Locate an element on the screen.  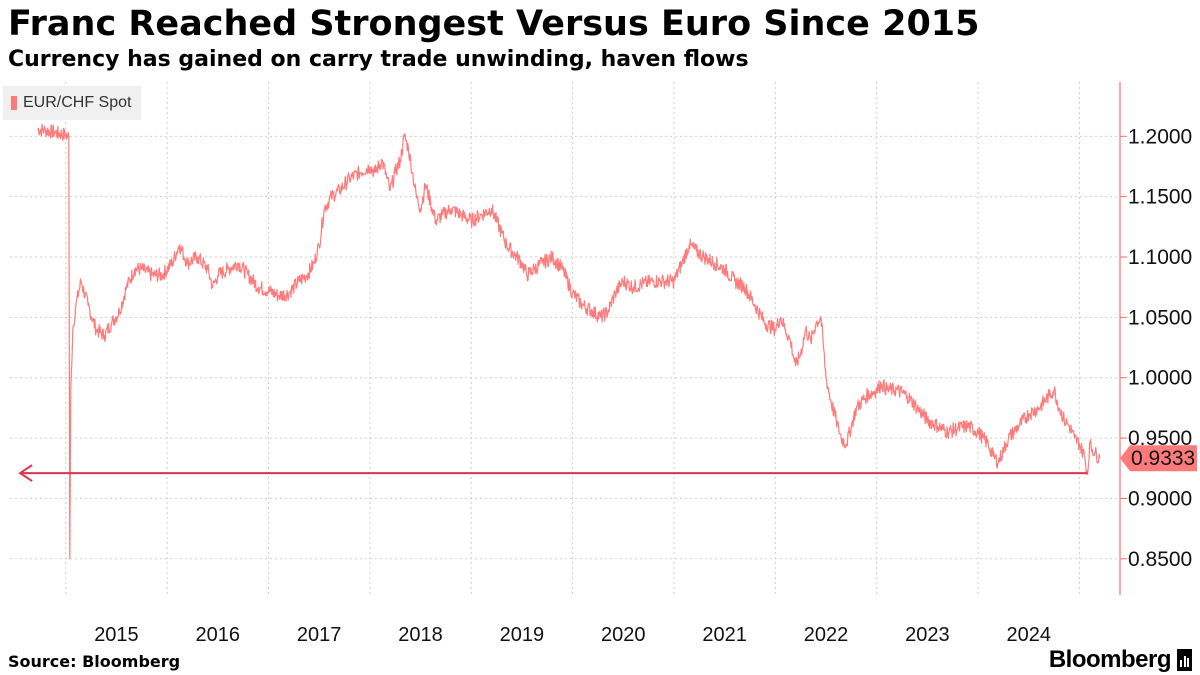
x-tick-label: 2017 is located at coordinates (319, 635).